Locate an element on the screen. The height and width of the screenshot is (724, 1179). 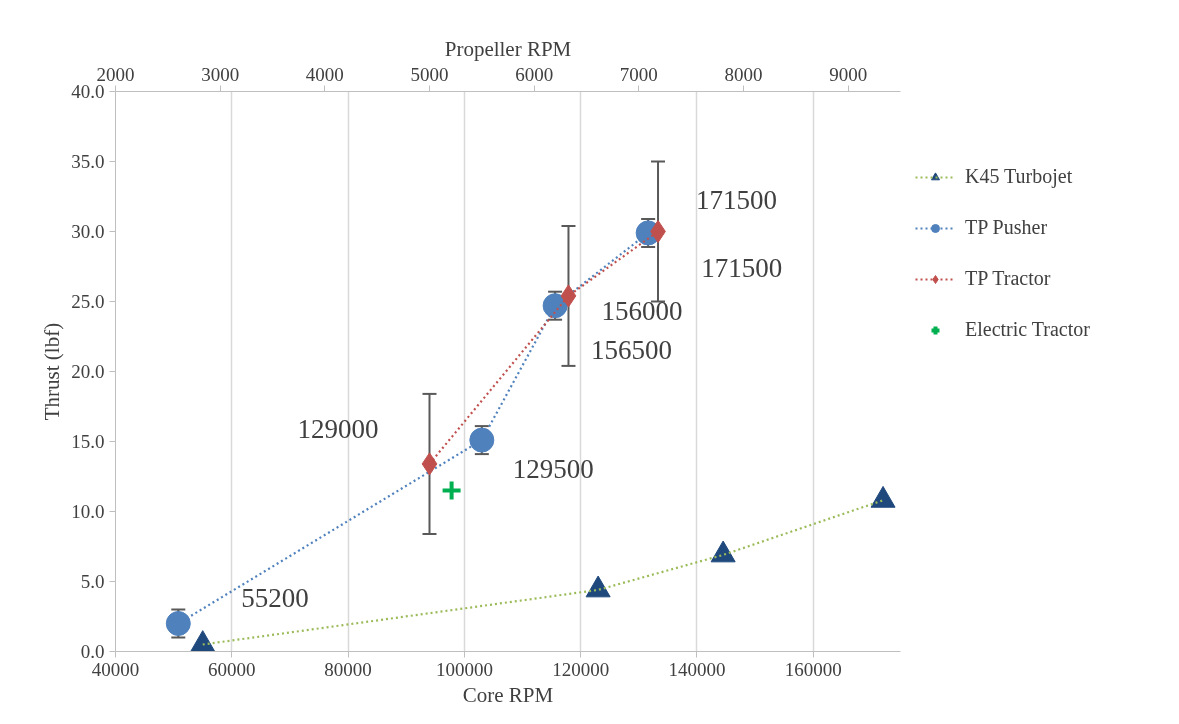
x2-axis-title: Propeller RPM is located at coordinates (508, 48).